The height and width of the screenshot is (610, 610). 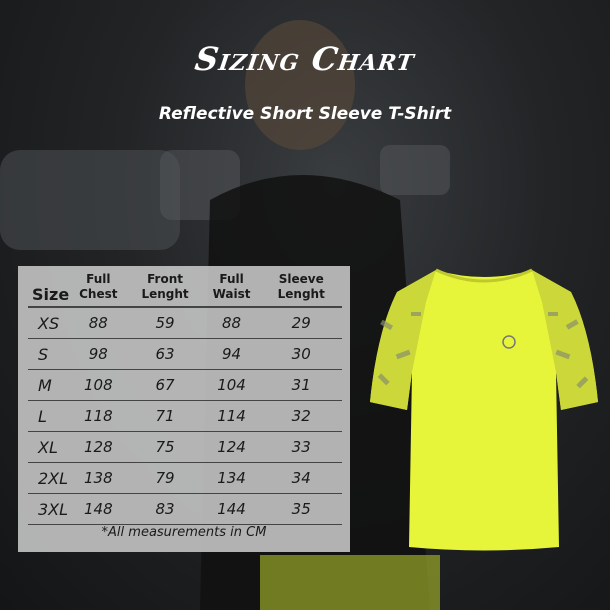 What do you see at coordinates (231, 354) in the screenshot?
I see `measurement-cell: 94` at bounding box center [231, 354].